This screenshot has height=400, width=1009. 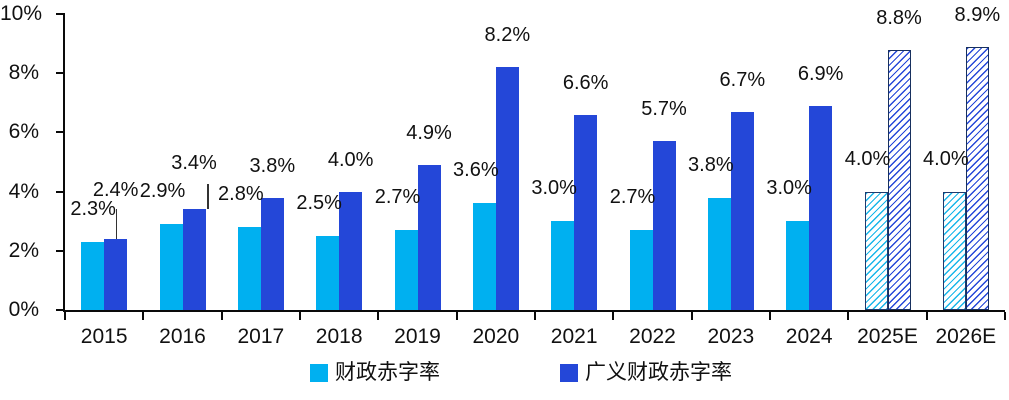 I want to click on label-leader-line-2016, so click(x=208, y=197).